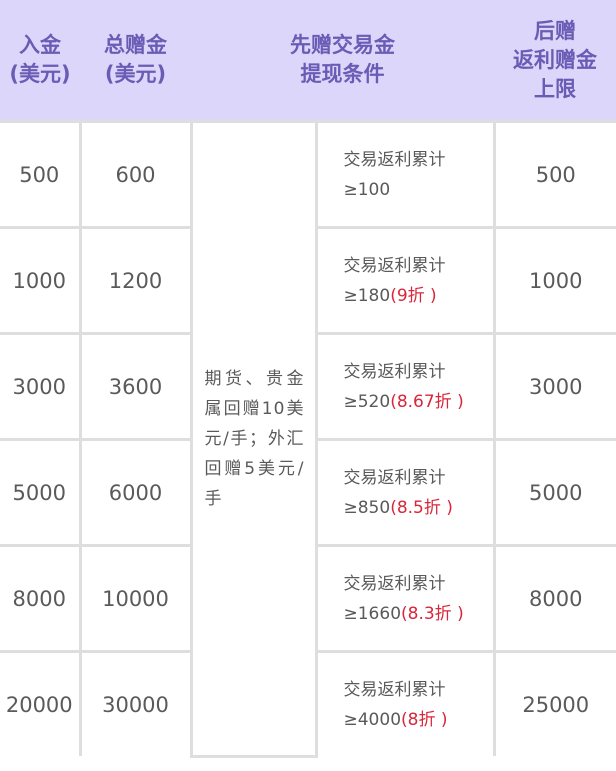 The width and height of the screenshot is (616, 771). What do you see at coordinates (555, 88) in the screenshot?
I see `header-line: 上限` at bounding box center [555, 88].